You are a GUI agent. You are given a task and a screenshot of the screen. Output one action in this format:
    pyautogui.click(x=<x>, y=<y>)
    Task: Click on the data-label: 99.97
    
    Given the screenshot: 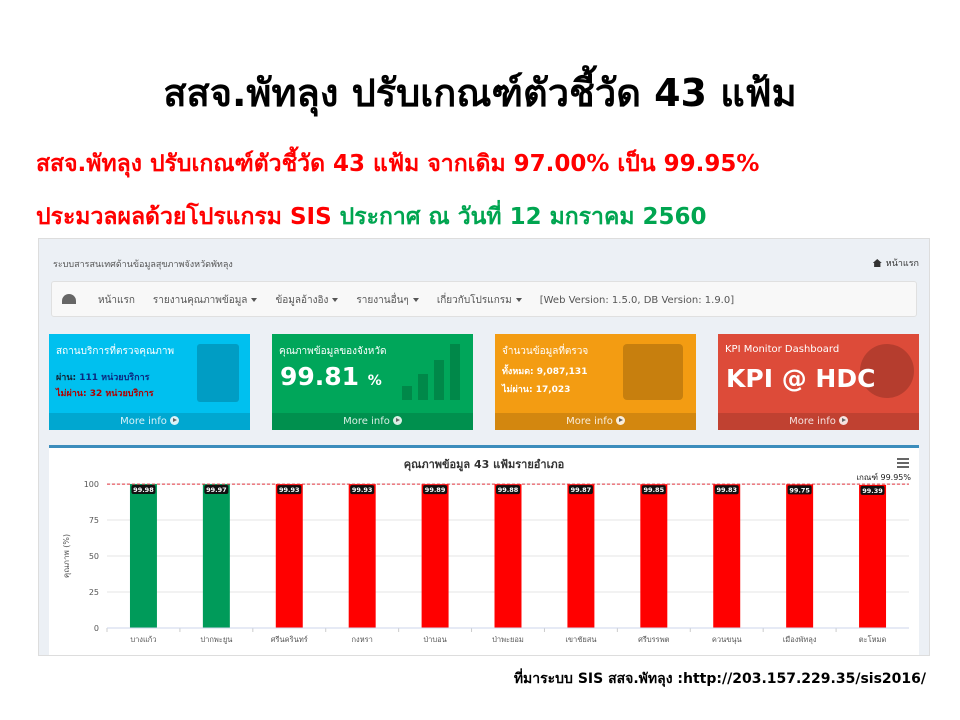 What is the action you would take?
    pyautogui.click(x=216, y=490)
    